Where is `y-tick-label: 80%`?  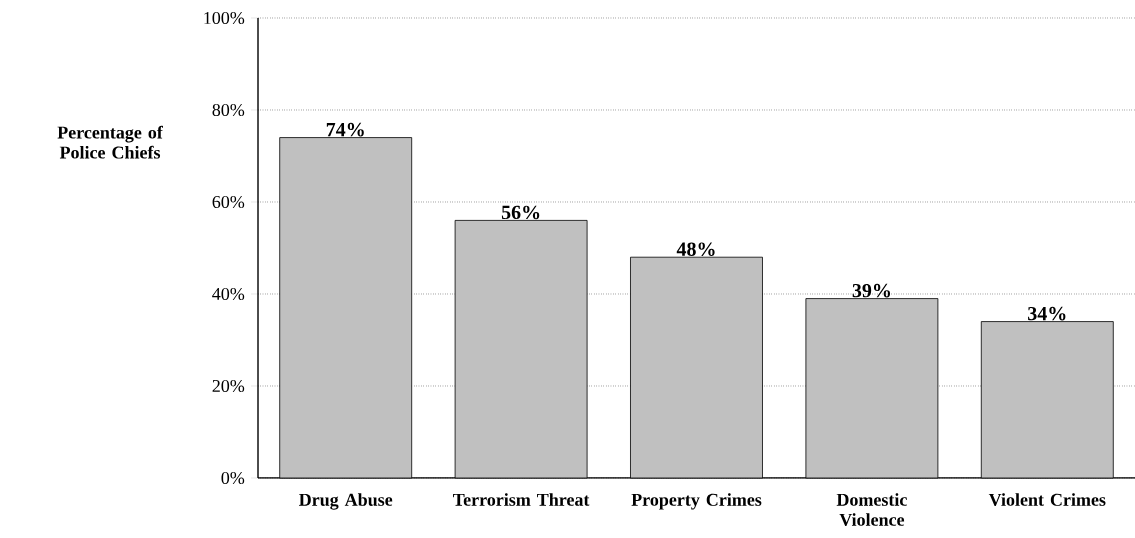 y-tick-label: 80% is located at coordinates (228, 110).